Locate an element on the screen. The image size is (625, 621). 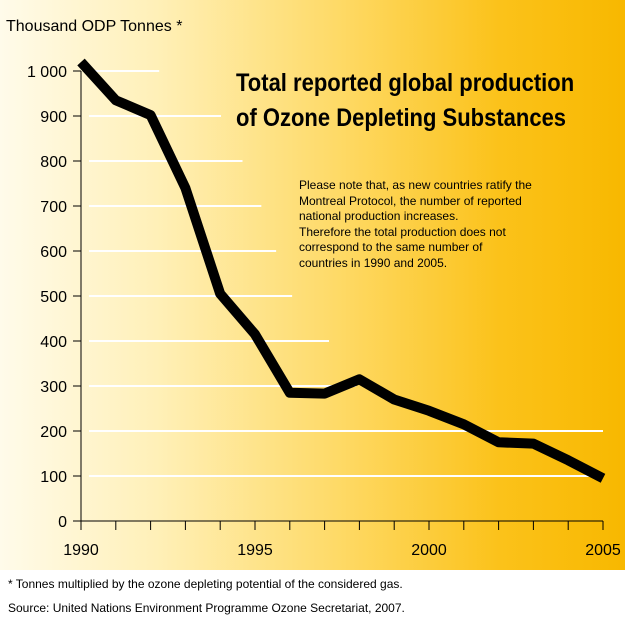
y-tick-label: 300 is located at coordinates (53, 387).